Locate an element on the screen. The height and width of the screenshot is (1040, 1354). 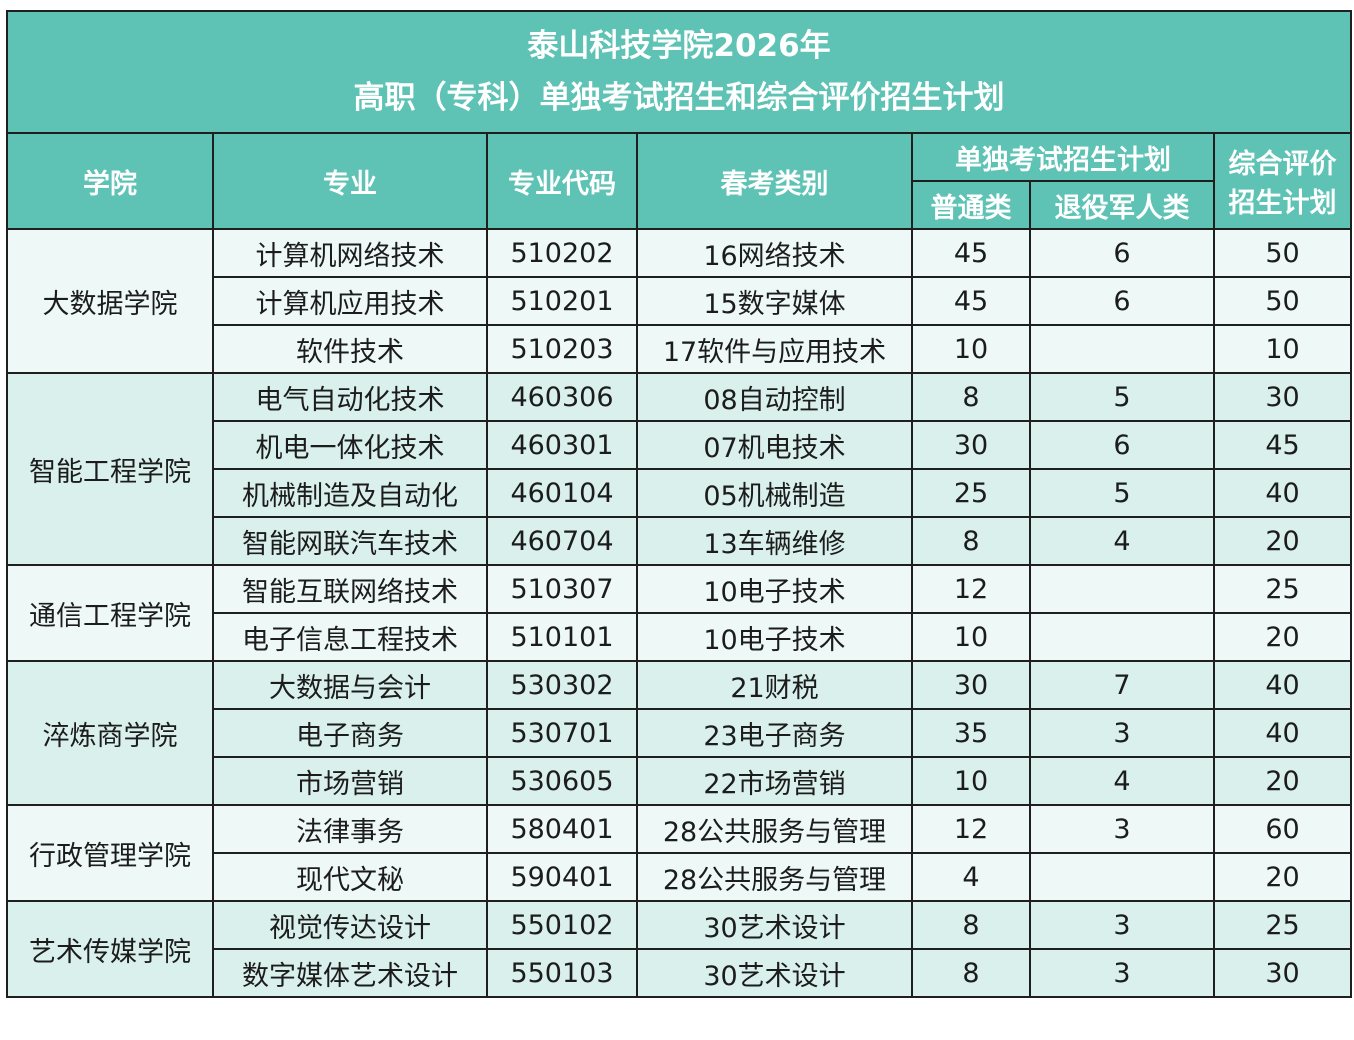
header-comprehensive-line-2: 招生计划 is located at coordinates (1282, 203).